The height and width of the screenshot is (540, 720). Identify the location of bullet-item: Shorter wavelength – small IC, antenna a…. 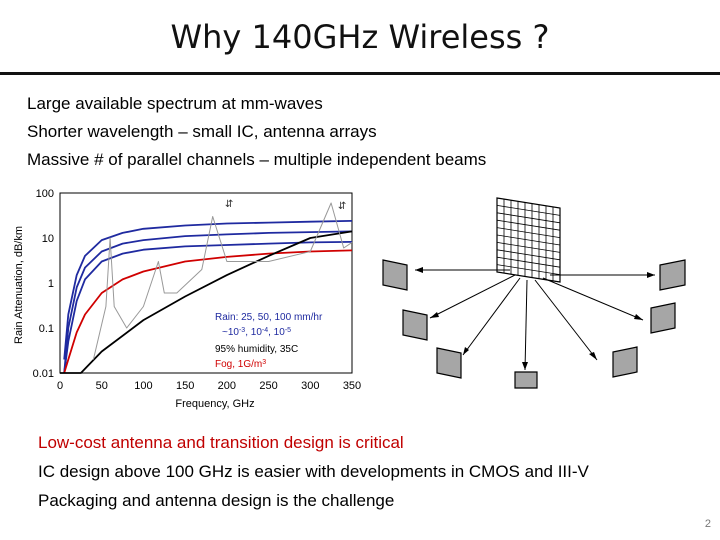
(202, 131).